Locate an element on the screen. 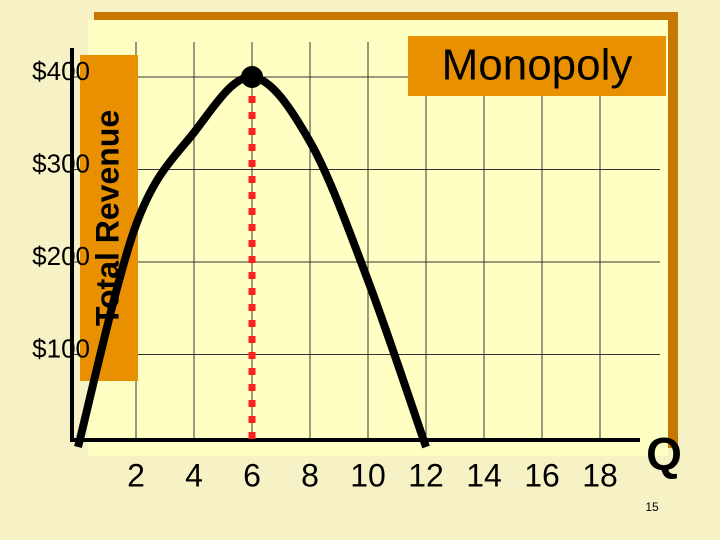 This screenshot has width=720, height=540. x-axis-label: Q is located at coordinates (664, 454).